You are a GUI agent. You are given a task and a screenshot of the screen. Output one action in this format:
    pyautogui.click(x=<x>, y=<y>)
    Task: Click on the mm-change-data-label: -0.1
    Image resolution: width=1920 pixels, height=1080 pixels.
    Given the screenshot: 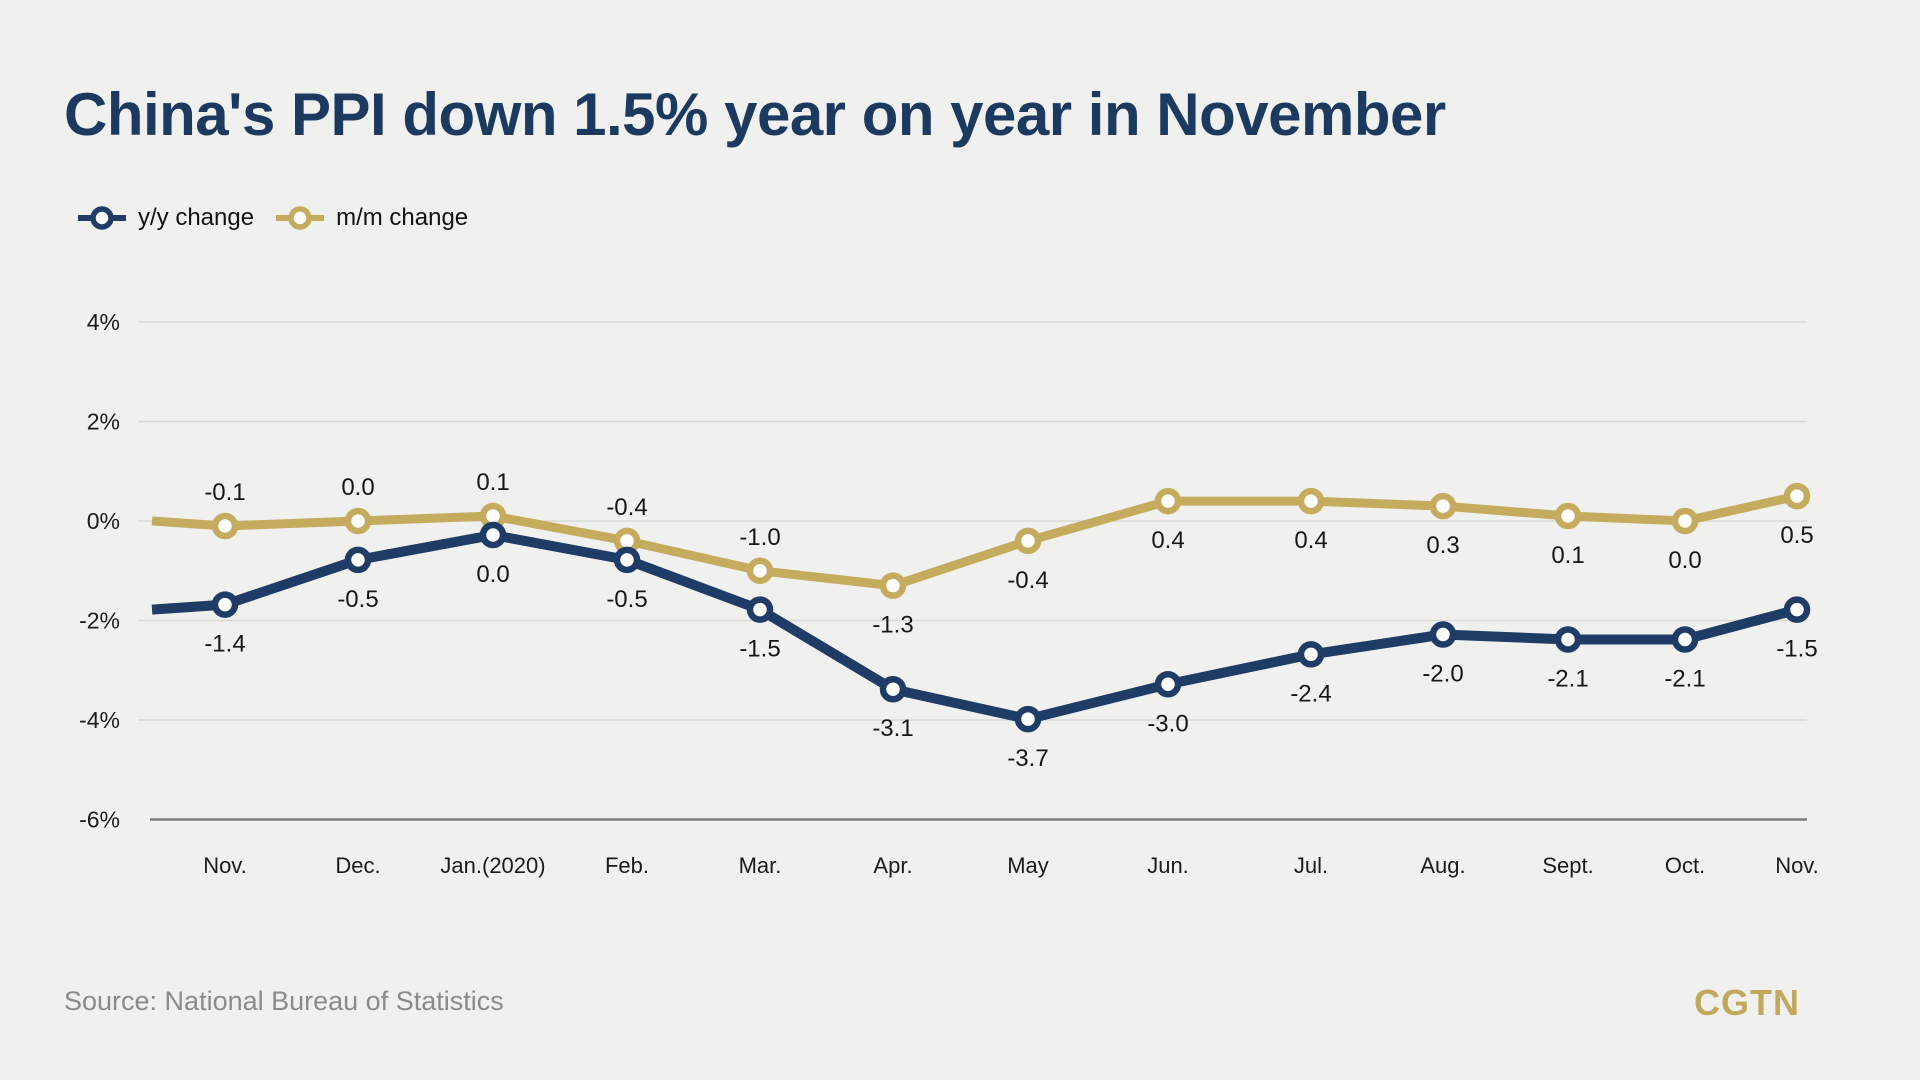 What is the action you would take?
    pyautogui.click(x=224, y=492)
    